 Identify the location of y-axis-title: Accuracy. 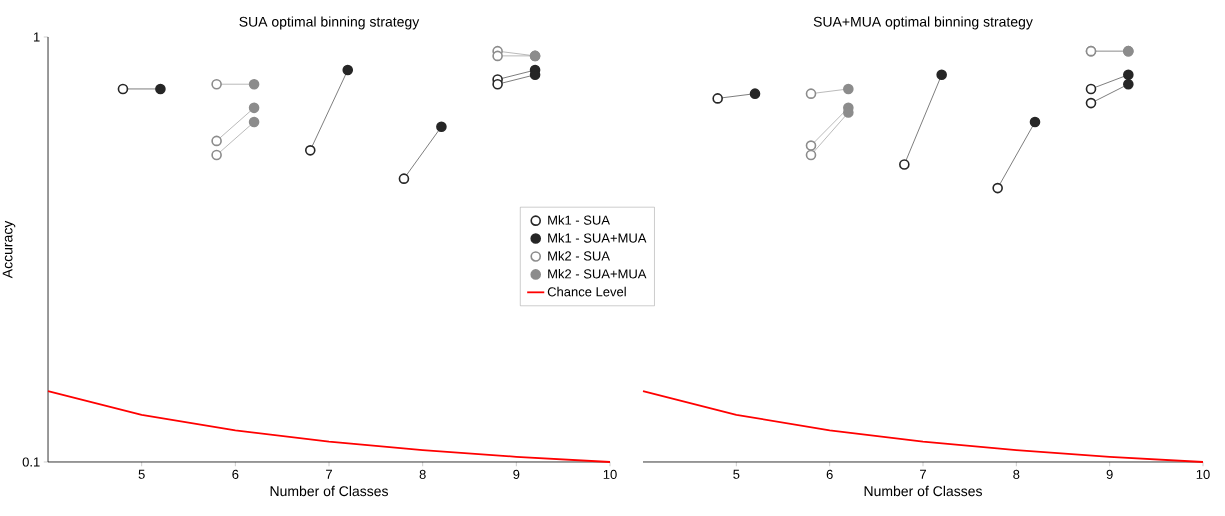
(9, 249).